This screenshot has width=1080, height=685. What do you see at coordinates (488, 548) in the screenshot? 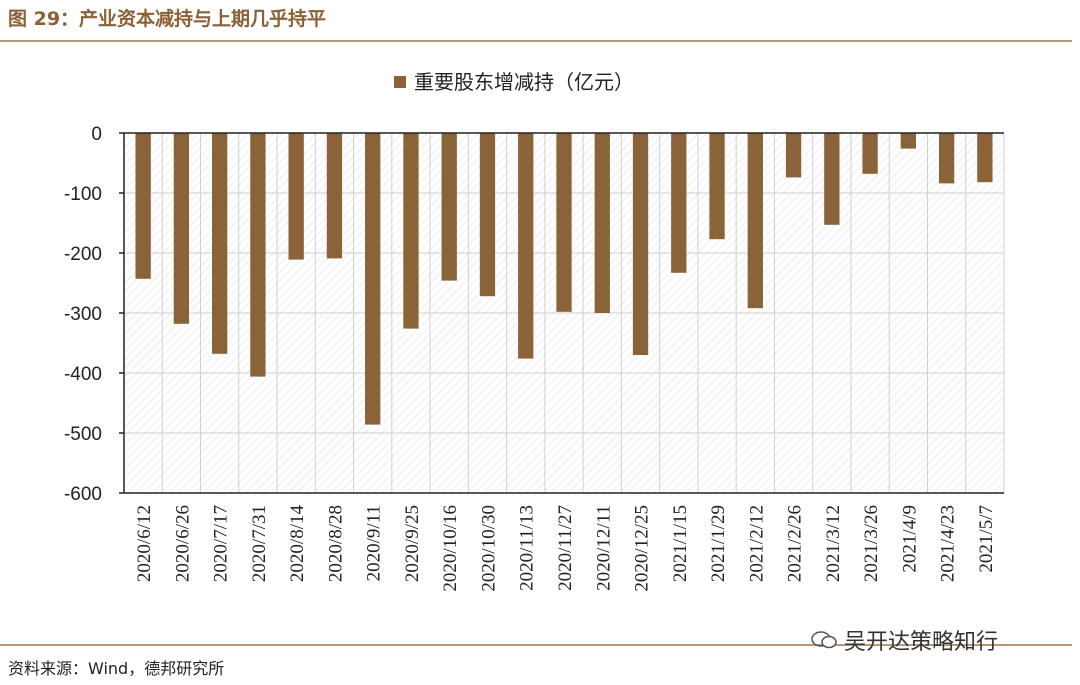
I see `x-tick-label: 2020/10/30` at bounding box center [488, 548].